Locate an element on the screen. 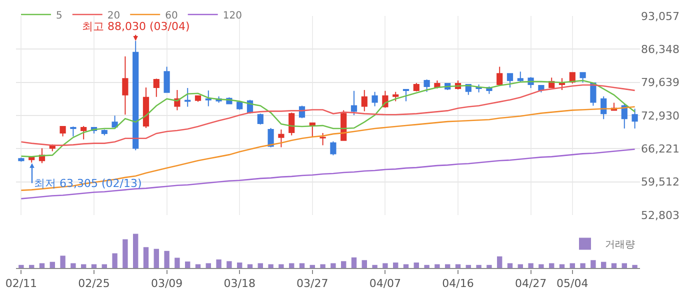  x-tick-label: 02/25 is located at coordinates (94, 283).